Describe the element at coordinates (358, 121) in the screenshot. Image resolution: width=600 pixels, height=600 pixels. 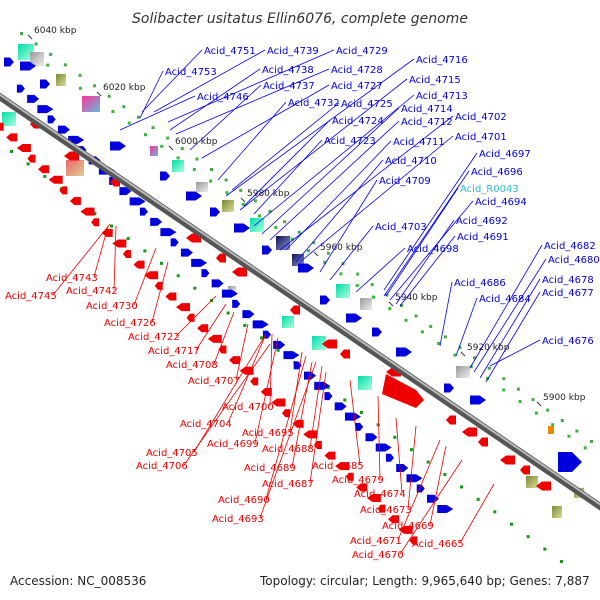
I see `forward-gene-label: Acid_4724` at that location.